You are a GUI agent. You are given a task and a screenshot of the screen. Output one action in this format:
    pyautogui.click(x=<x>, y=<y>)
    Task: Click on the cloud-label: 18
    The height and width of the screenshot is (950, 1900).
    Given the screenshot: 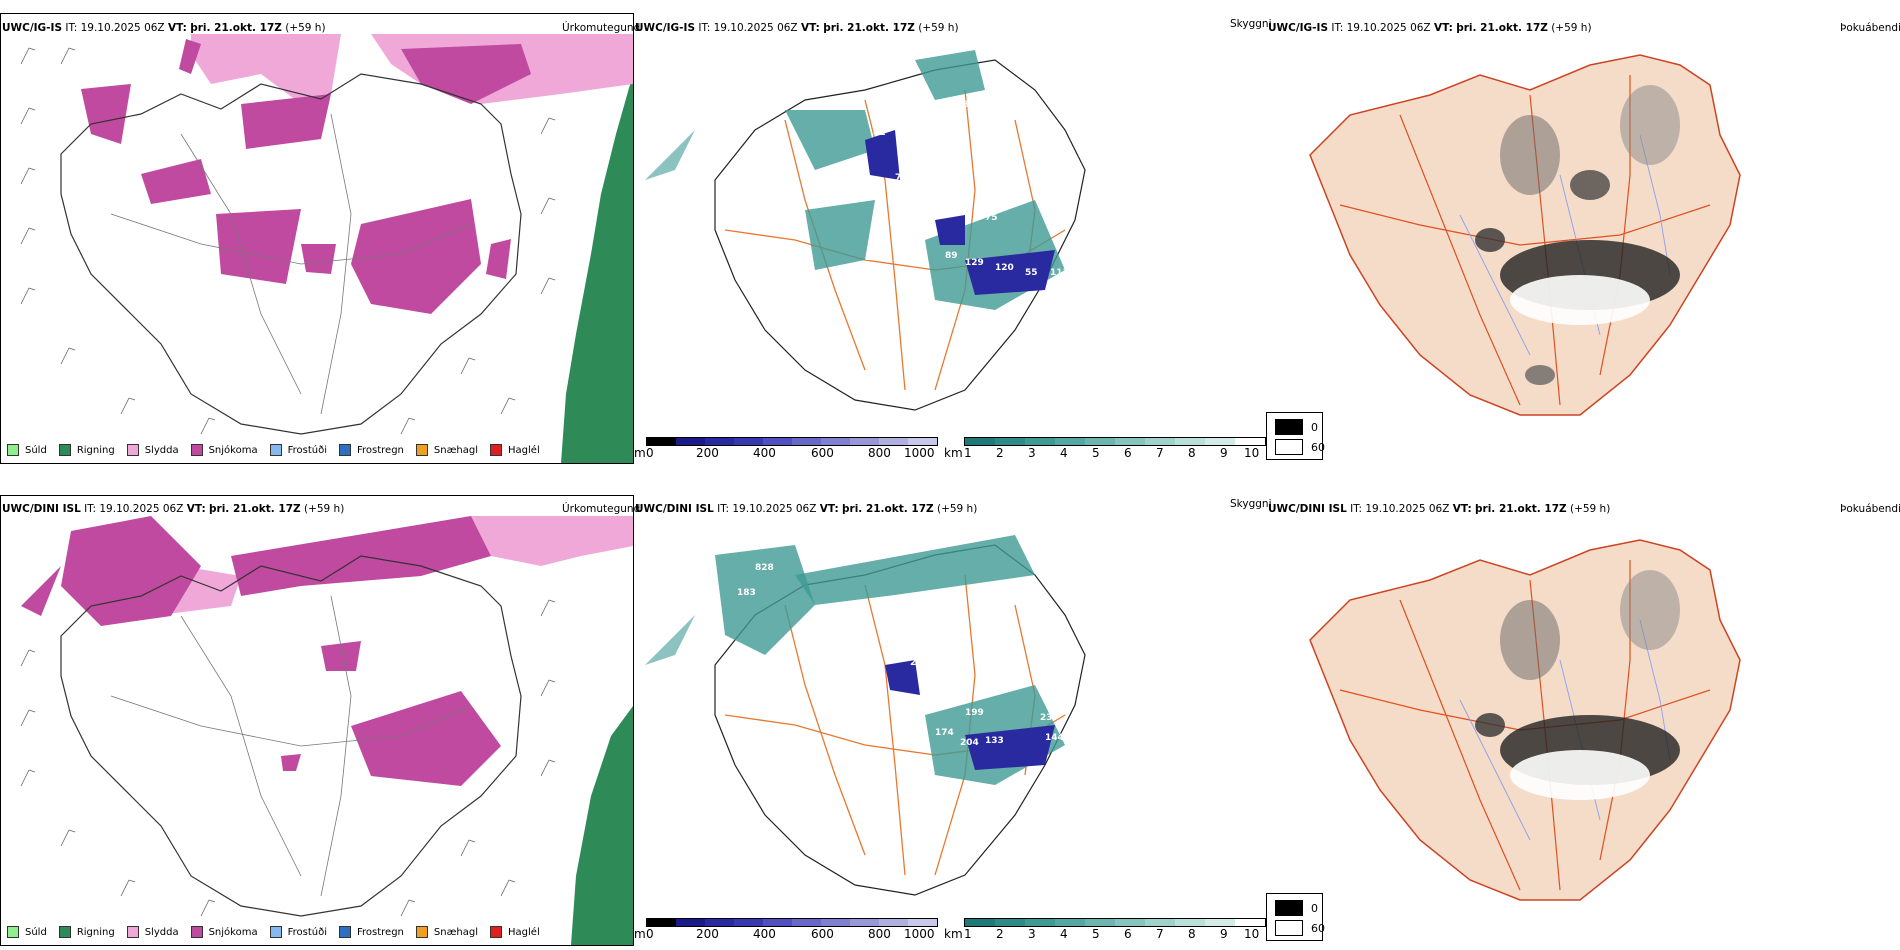 What is the action you would take?
    pyautogui.click(x=741, y=123)
    